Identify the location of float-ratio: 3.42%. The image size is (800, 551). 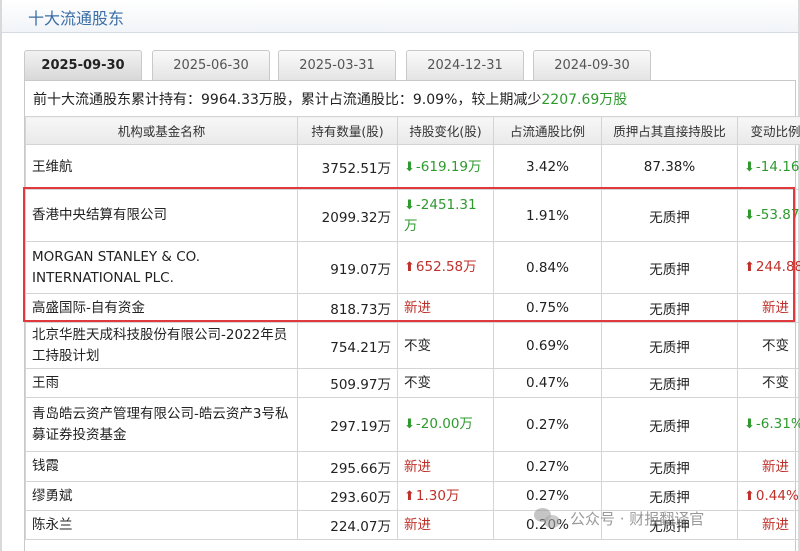
(547, 167).